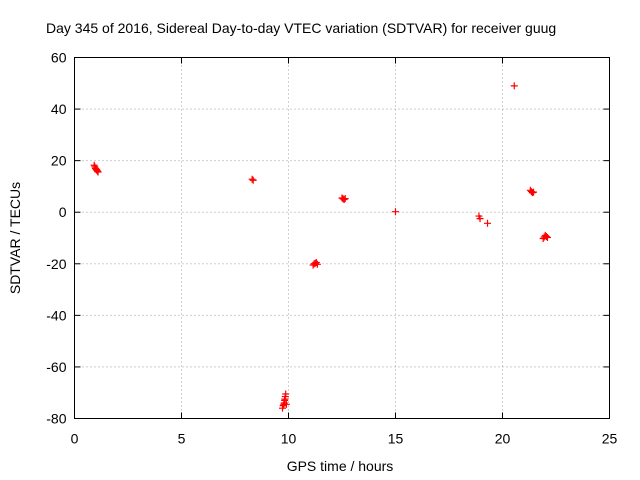  I want to click on y-tick-label: 60, so click(59, 58).